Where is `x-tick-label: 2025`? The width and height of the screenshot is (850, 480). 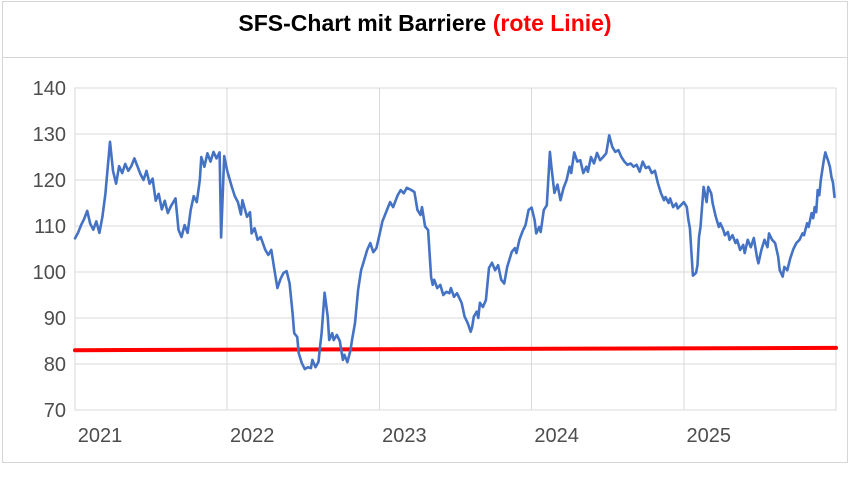
x-tick-label: 2025 is located at coordinates (709, 436).